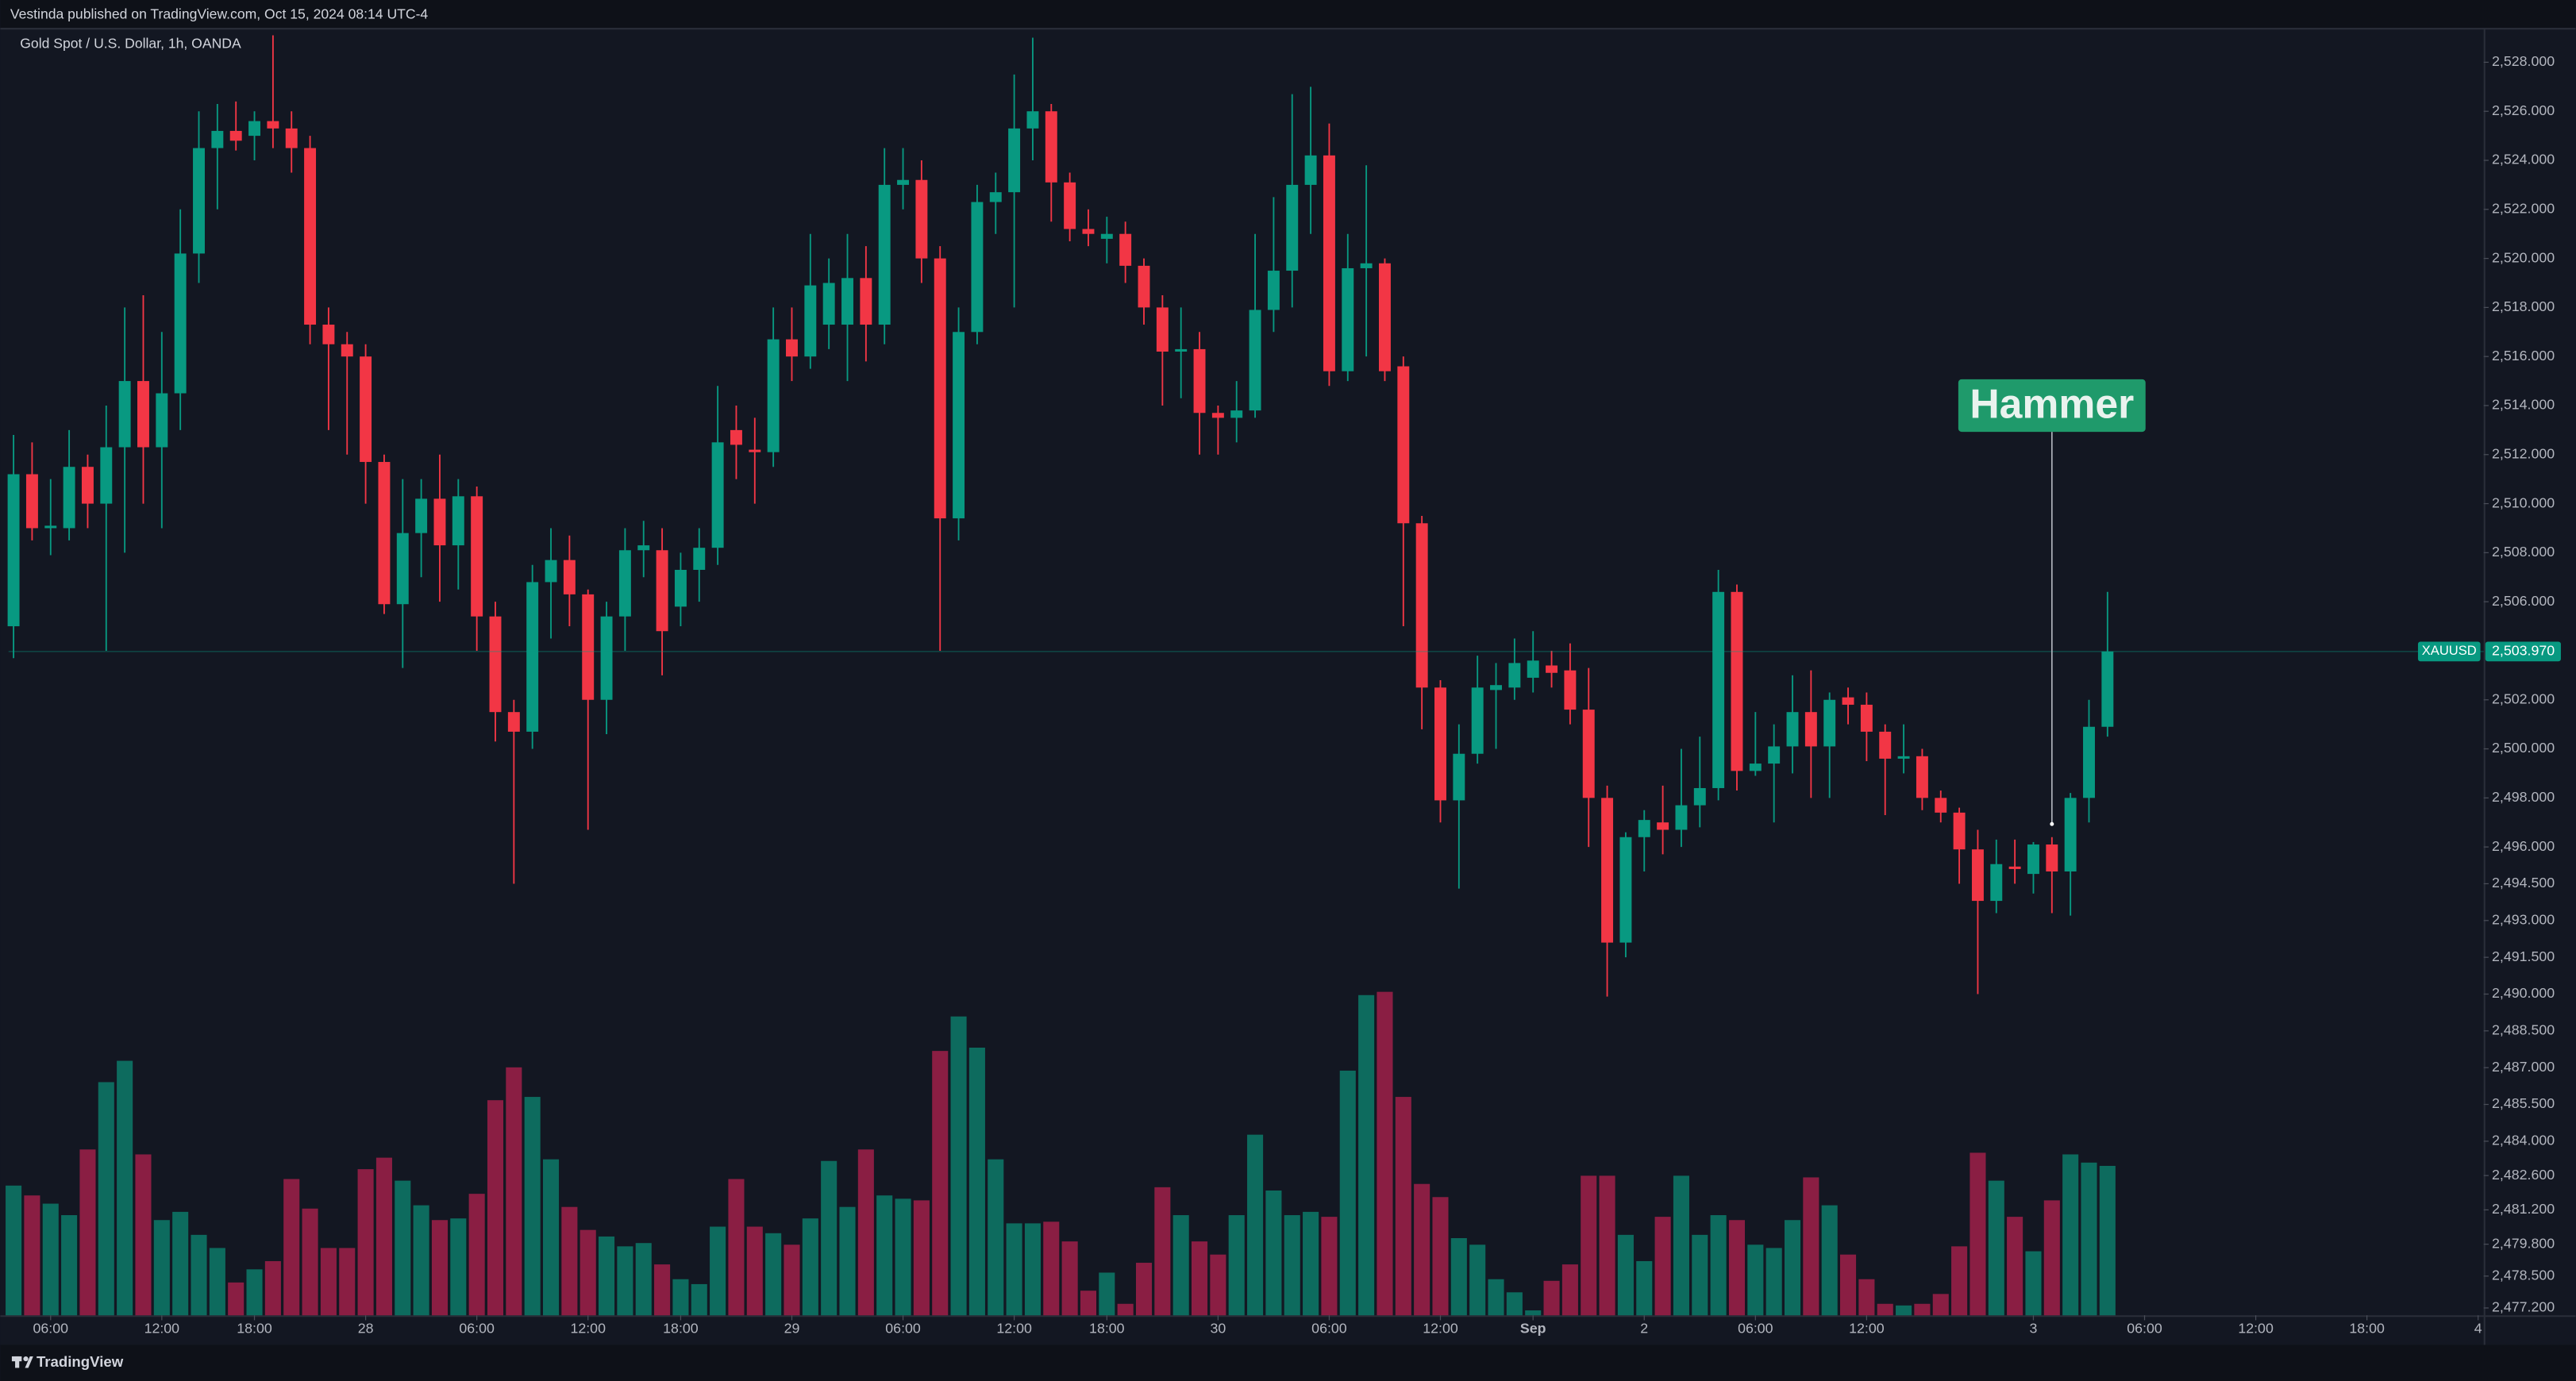 This screenshot has width=2576, height=1381. What do you see at coordinates (792, 1329) in the screenshot?
I see `x-tick-label: 29` at bounding box center [792, 1329].